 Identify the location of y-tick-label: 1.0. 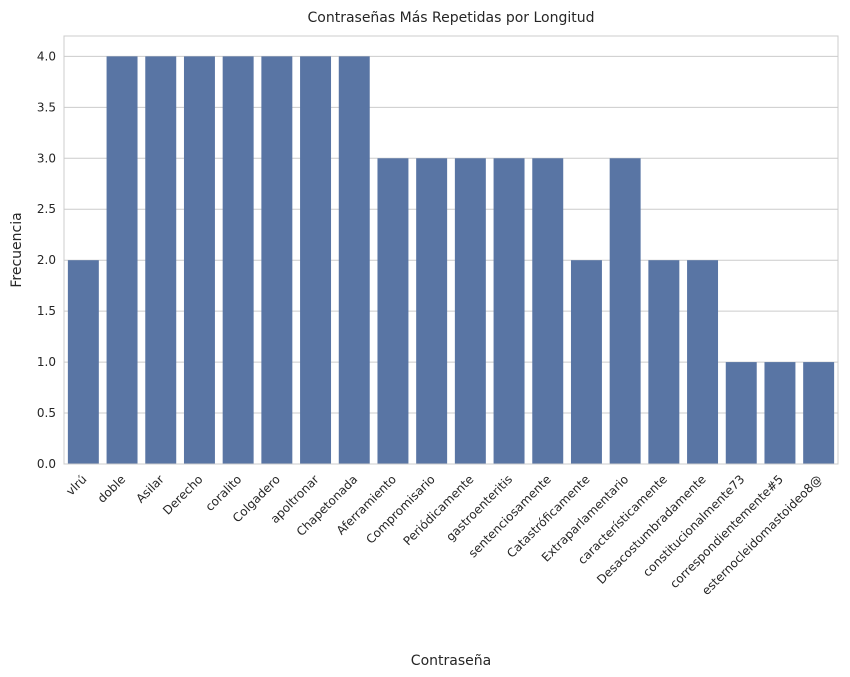
(46, 362).